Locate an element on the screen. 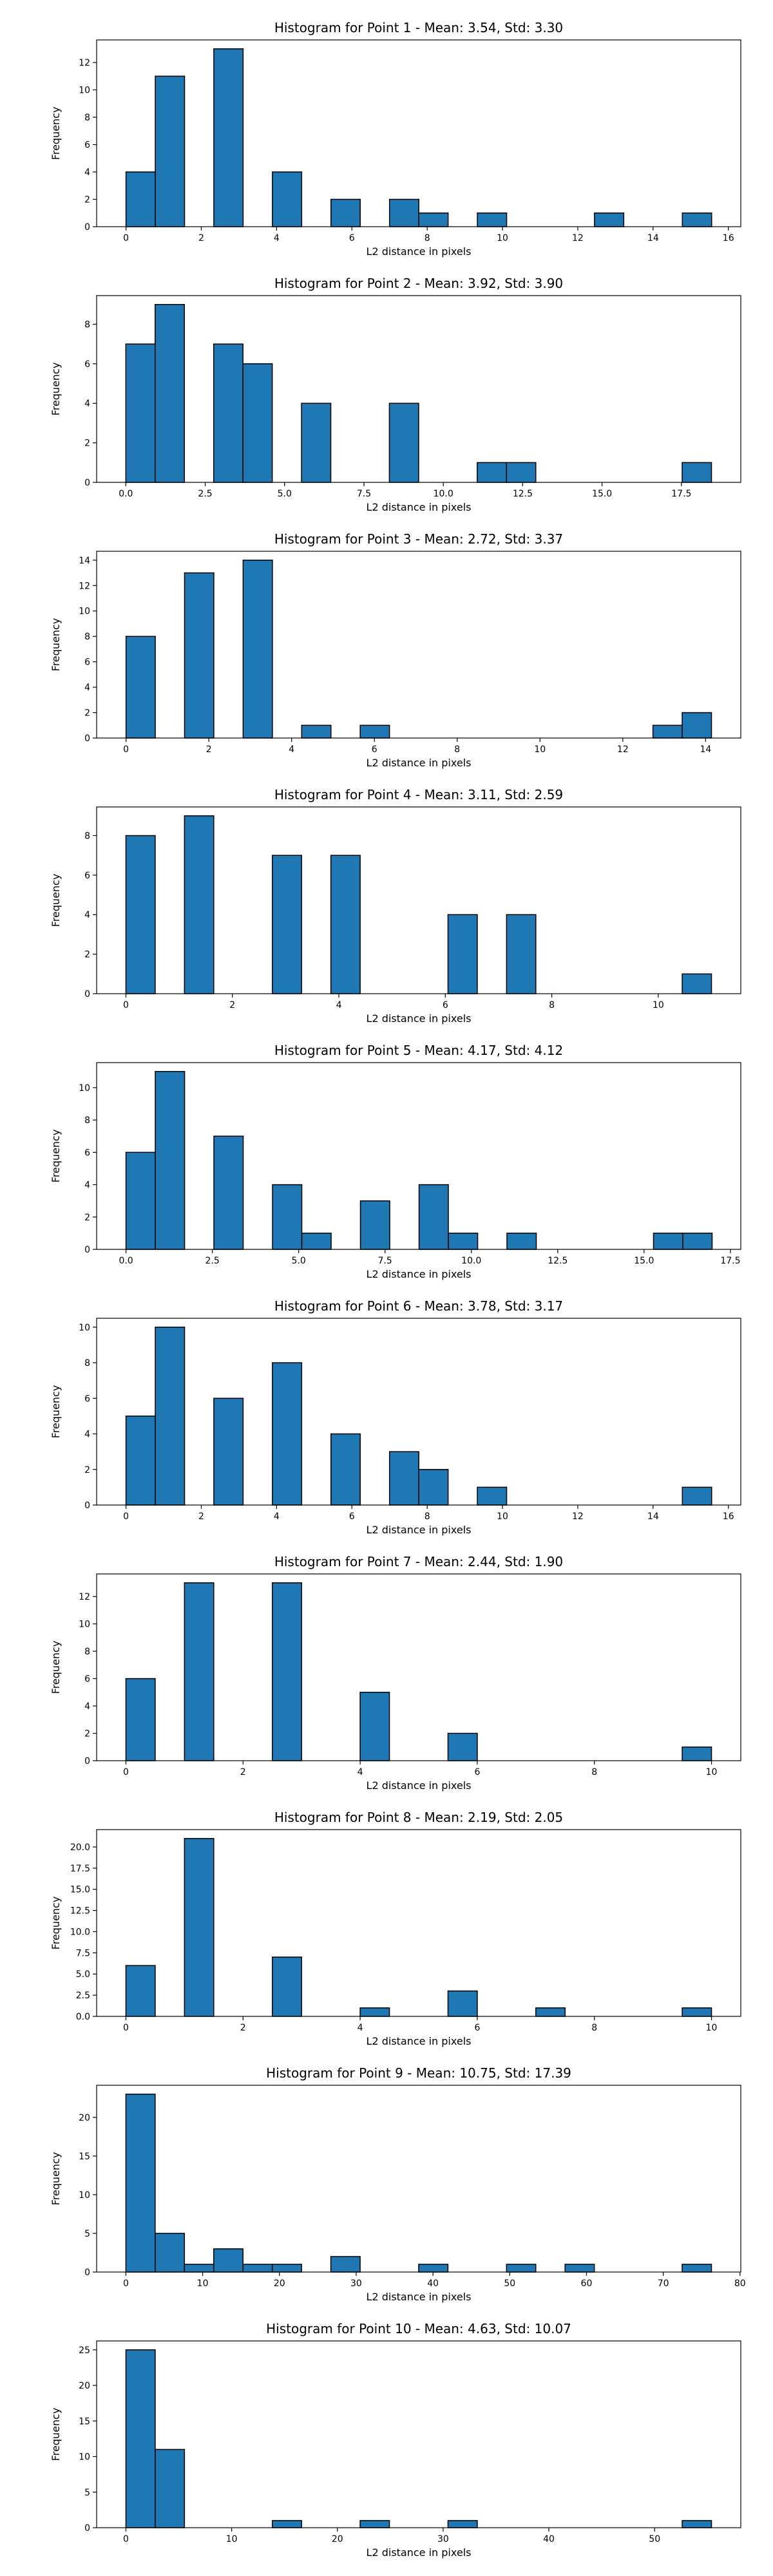 This screenshot has width=773, height=2576. y-tick-label: 5.0 is located at coordinates (83, 1975).